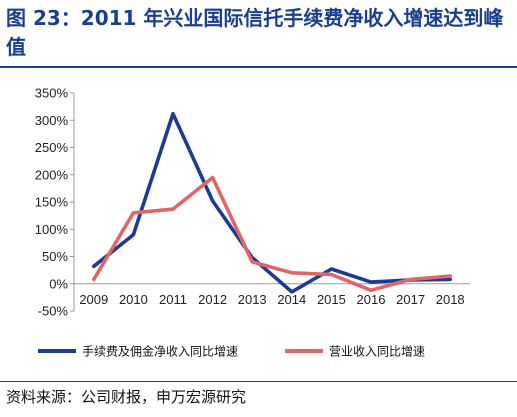 Image resolution: width=517 pixels, height=417 pixels. Describe the element at coordinates (255, 32) in the screenshot. I see `figure-title: 图 23：2011 年兴业国际信托手续费净收入增速达到峰值` at that location.